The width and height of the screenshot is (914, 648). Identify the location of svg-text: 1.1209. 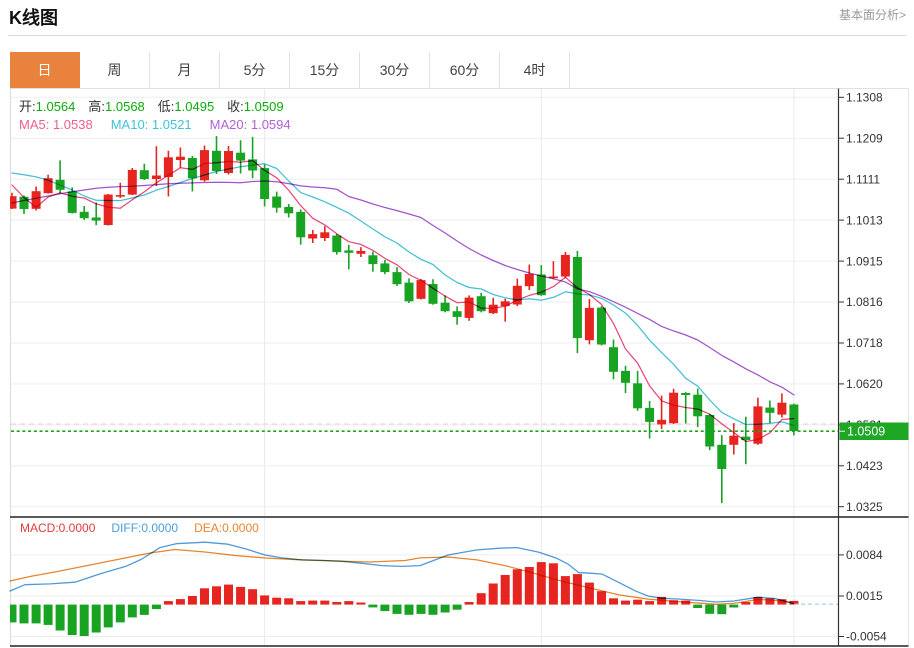
(864, 138).